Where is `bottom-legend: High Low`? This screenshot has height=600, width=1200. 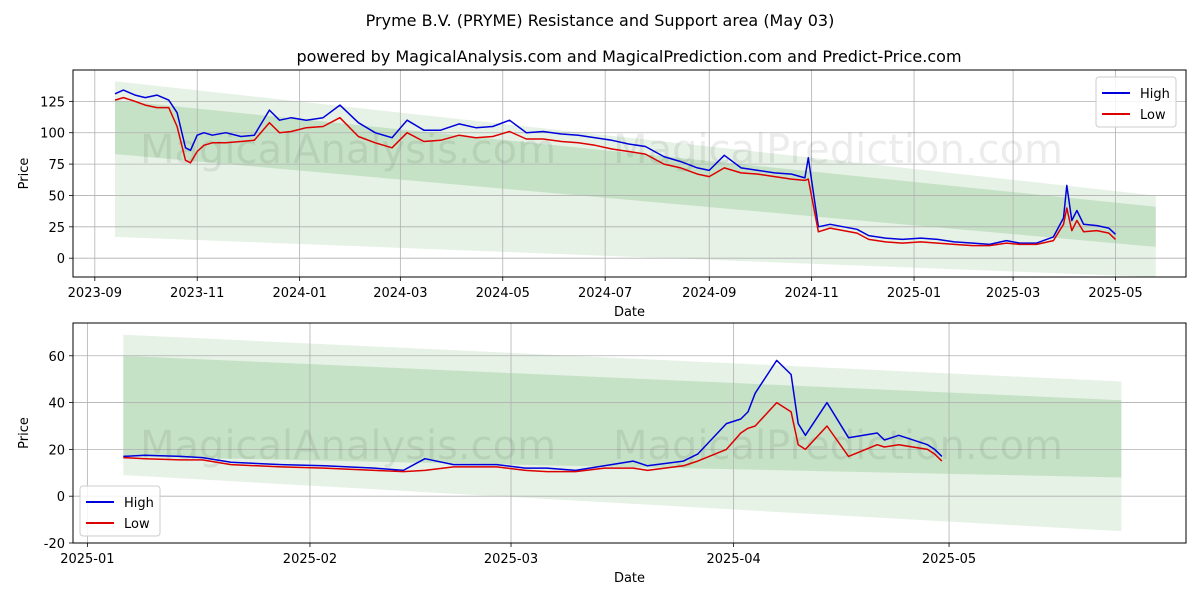 bottom-legend: High Low is located at coordinates (120, 511).